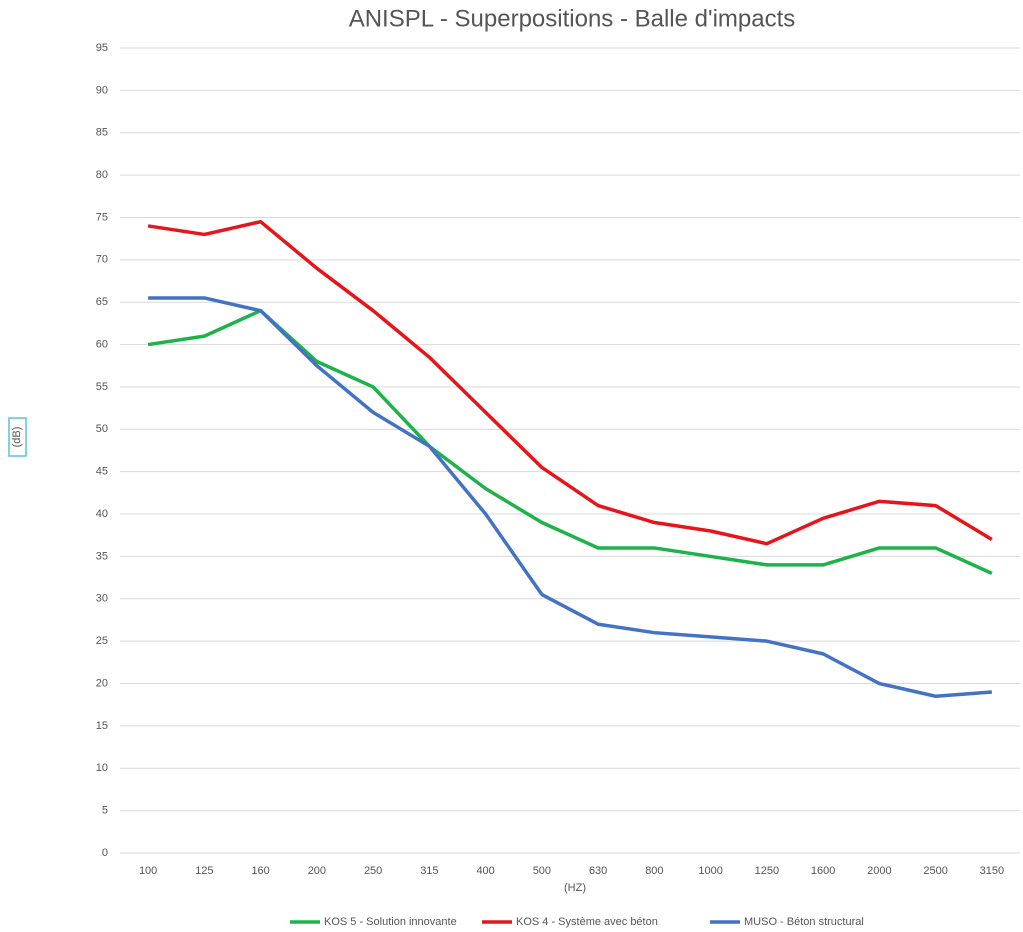  I want to click on x-tick-label: 400, so click(485, 871).